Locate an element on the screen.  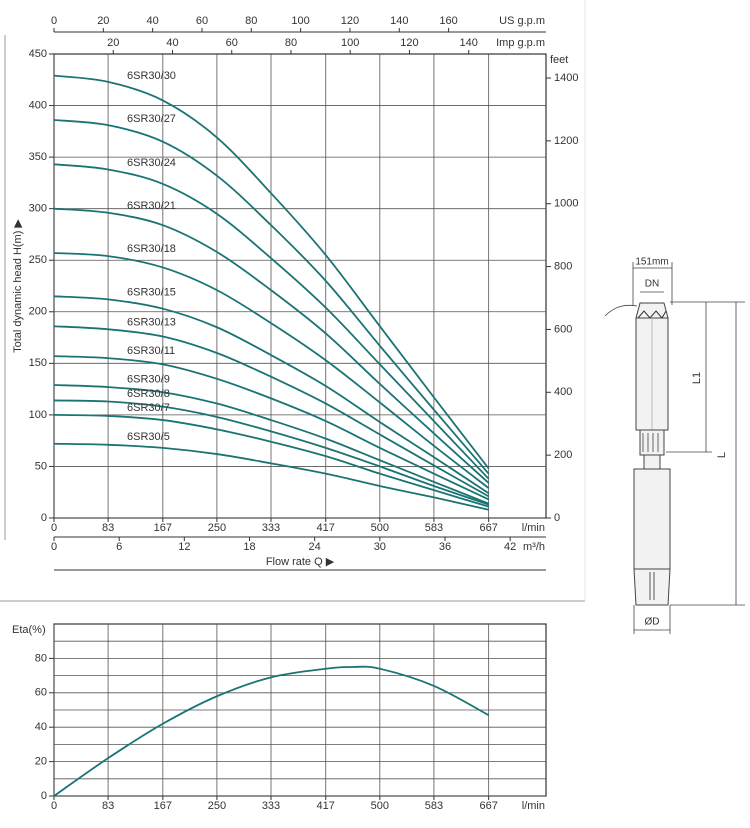
y2-tick-label: 1400 is located at coordinates (566, 78).